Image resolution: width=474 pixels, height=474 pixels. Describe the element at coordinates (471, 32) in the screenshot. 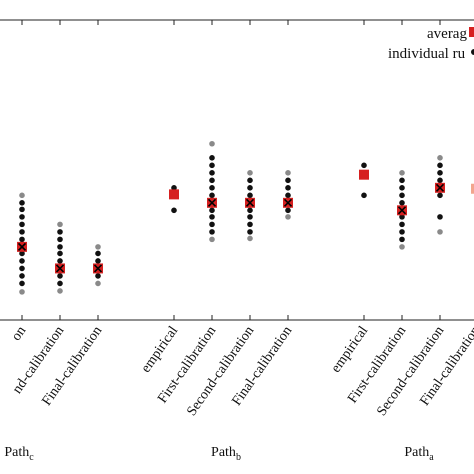

I see `legend-marker-average` at that location.